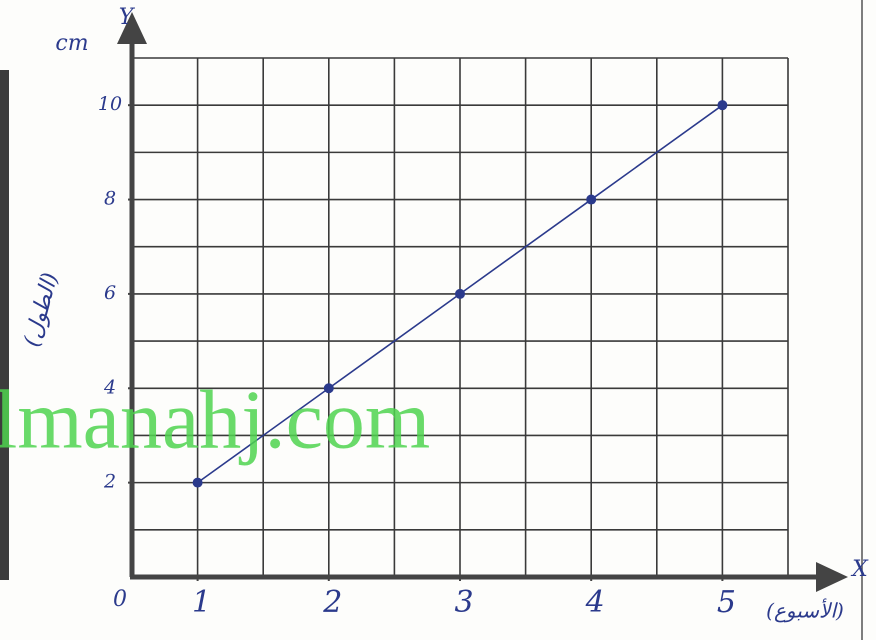  Describe the element at coordinates (859, 569) in the screenshot. I see `x-axis-name: X` at that location.